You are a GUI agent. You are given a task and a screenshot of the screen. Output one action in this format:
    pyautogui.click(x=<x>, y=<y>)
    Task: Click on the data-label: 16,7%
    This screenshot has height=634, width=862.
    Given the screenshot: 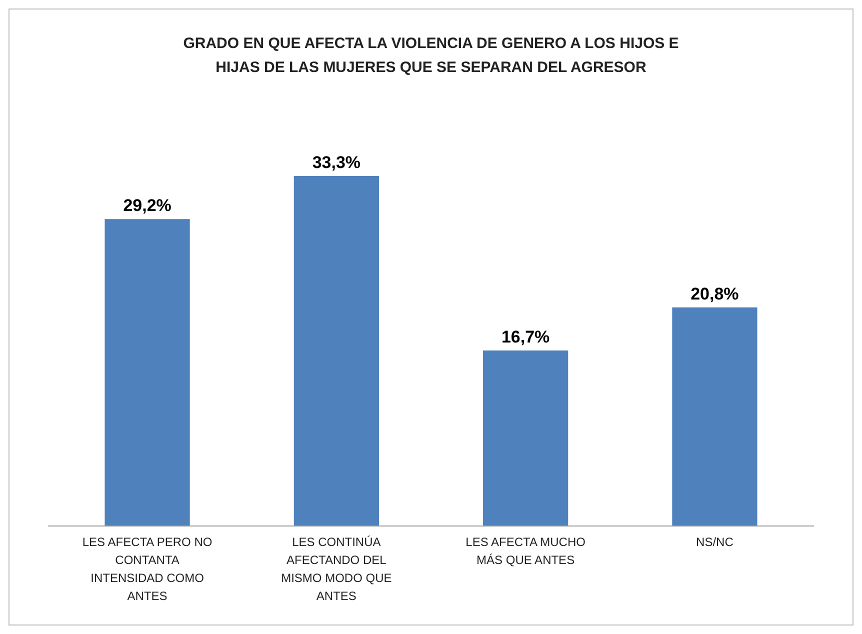 What is the action you would take?
    pyautogui.click(x=525, y=336)
    